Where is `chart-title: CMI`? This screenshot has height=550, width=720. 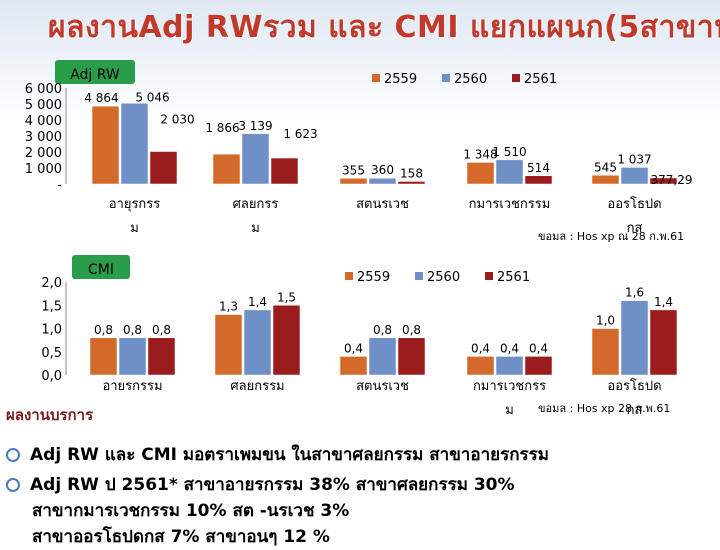 chart-title: CMI is located at coordinates (101, 270).